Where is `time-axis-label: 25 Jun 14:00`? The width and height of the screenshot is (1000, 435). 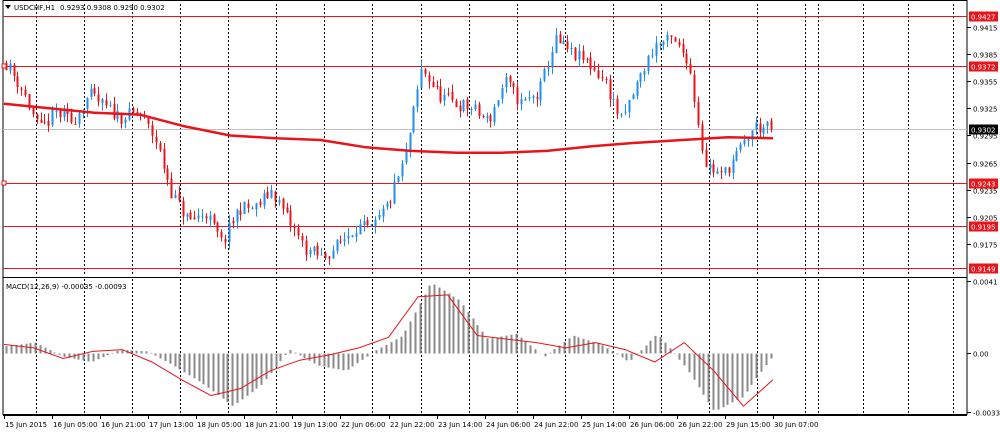 time-axis-label: 25 Jun 14:00 is located at coordinates (604, 425).